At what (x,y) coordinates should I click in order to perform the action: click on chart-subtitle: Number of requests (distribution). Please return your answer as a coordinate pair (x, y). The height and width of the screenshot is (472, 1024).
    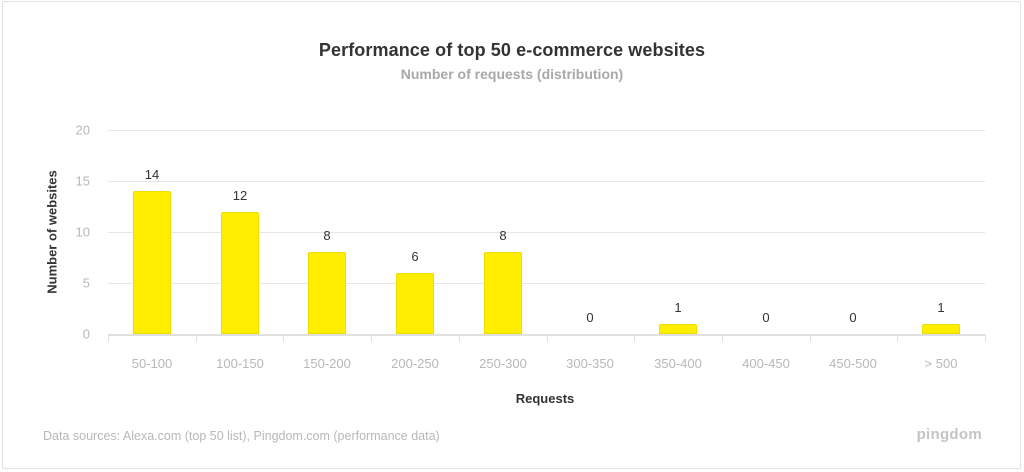
    Looking at the image, I should click on (512, 74).